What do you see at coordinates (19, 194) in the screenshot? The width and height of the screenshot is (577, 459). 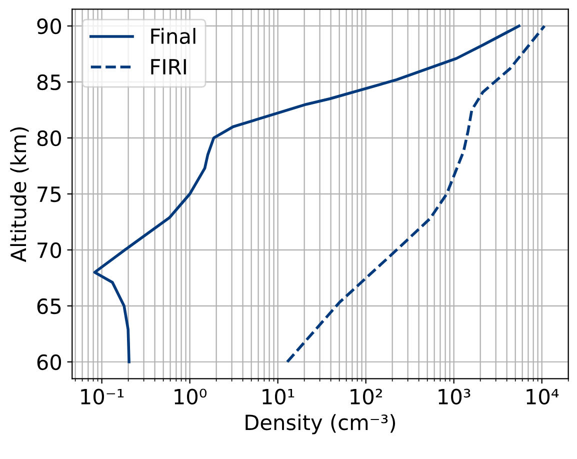 I see `y-axis-title: Altitude (km)` at bounding box center [19, 194].